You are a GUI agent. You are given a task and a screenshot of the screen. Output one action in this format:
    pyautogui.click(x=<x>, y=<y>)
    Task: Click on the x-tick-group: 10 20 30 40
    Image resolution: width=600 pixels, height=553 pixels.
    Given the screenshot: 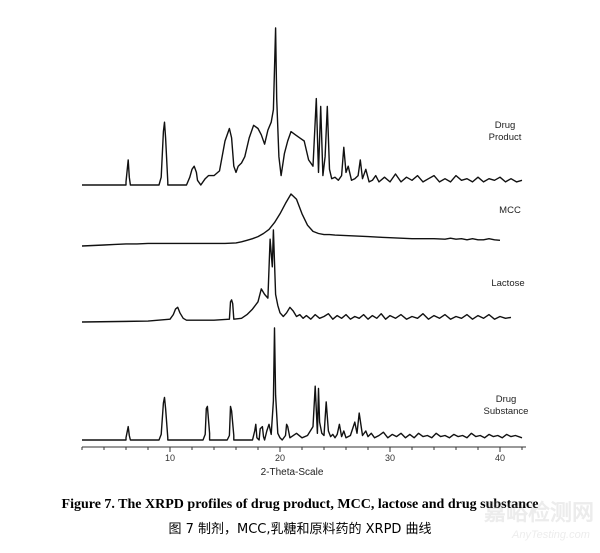 What is the action you would take?
    pyautogui.click(x=302, y=455)
    